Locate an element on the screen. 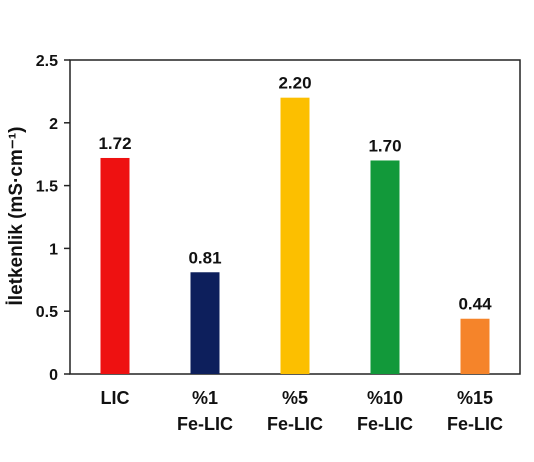 The height and width of the screenshot is (462, 534). x-tick-label: %1 is located at coordinates (205, 398).